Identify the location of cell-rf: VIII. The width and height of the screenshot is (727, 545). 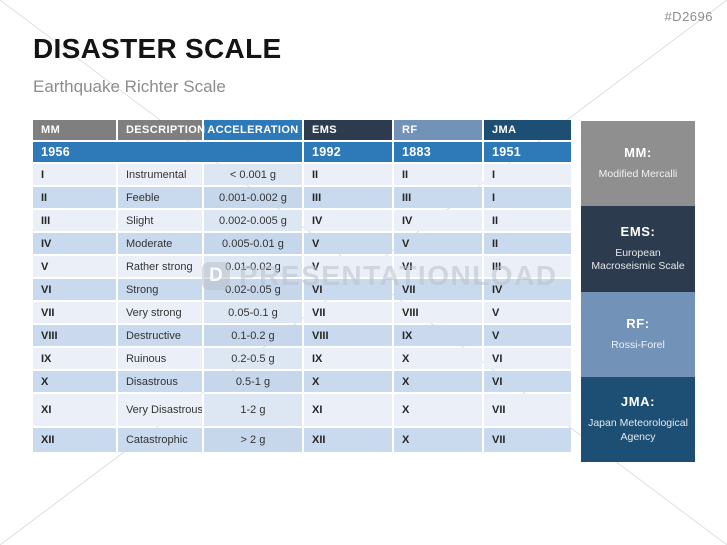
(438, 312).